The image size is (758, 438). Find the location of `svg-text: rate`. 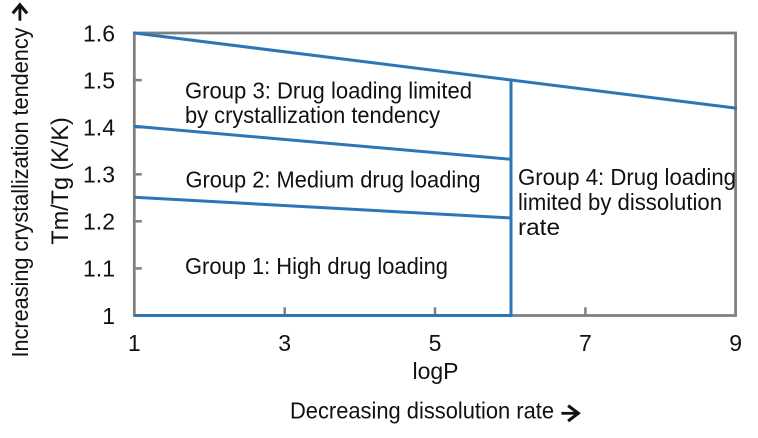

svg-text: rate is located at coordinates (539, 227).